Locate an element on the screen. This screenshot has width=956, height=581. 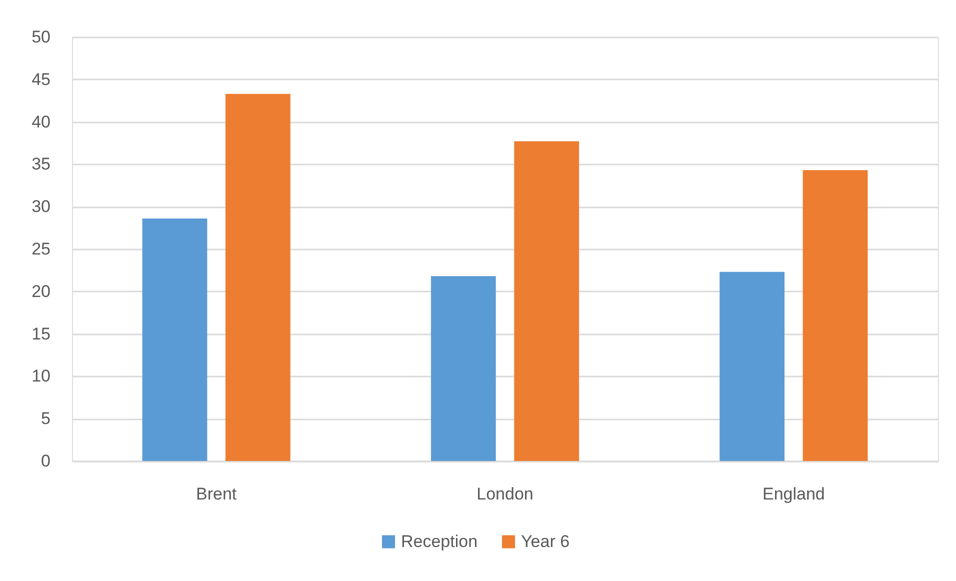
y-tick-label: 40 is located at coordinates (41, 122).